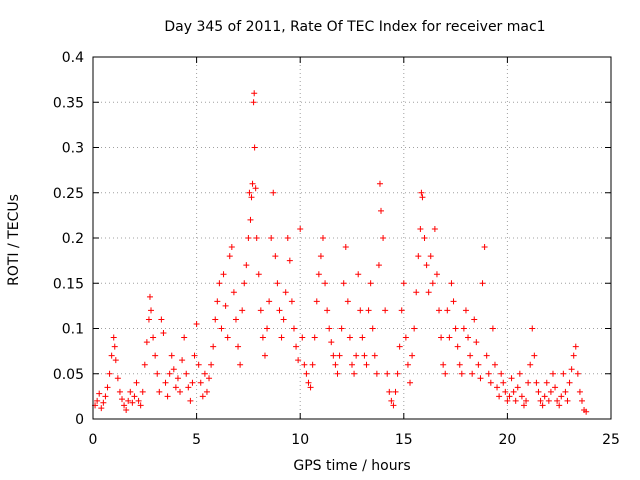  What do you see at coordinates (93, 440) in the screenshot?
I see `x-tick-label: 0` at bounding box center [93, 440].